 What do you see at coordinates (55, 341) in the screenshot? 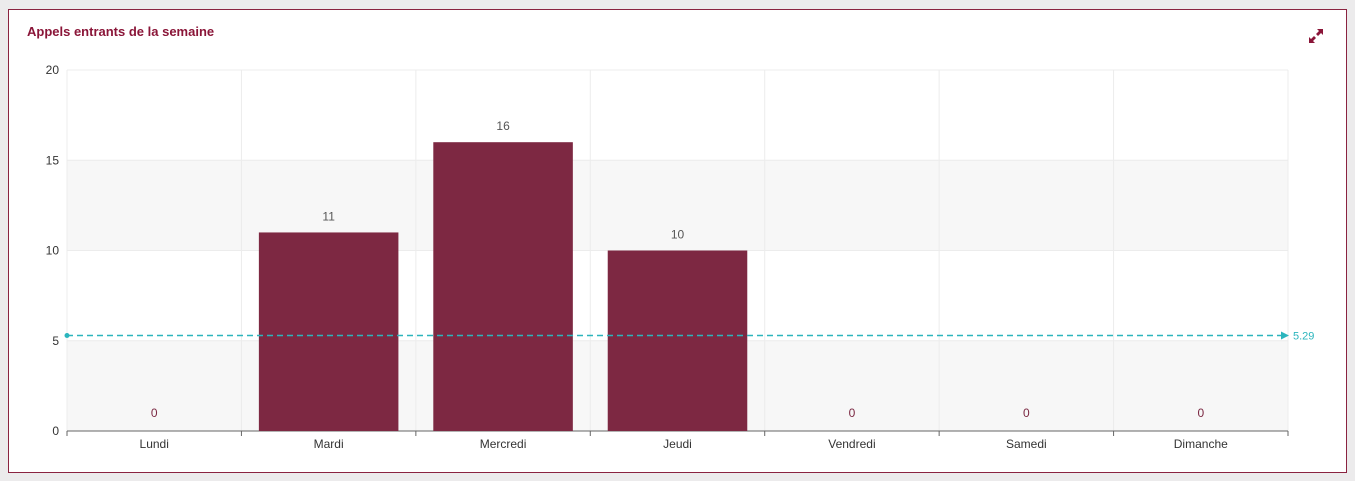
I see `y-tick-label: 5` at bounding box center [55, 341].